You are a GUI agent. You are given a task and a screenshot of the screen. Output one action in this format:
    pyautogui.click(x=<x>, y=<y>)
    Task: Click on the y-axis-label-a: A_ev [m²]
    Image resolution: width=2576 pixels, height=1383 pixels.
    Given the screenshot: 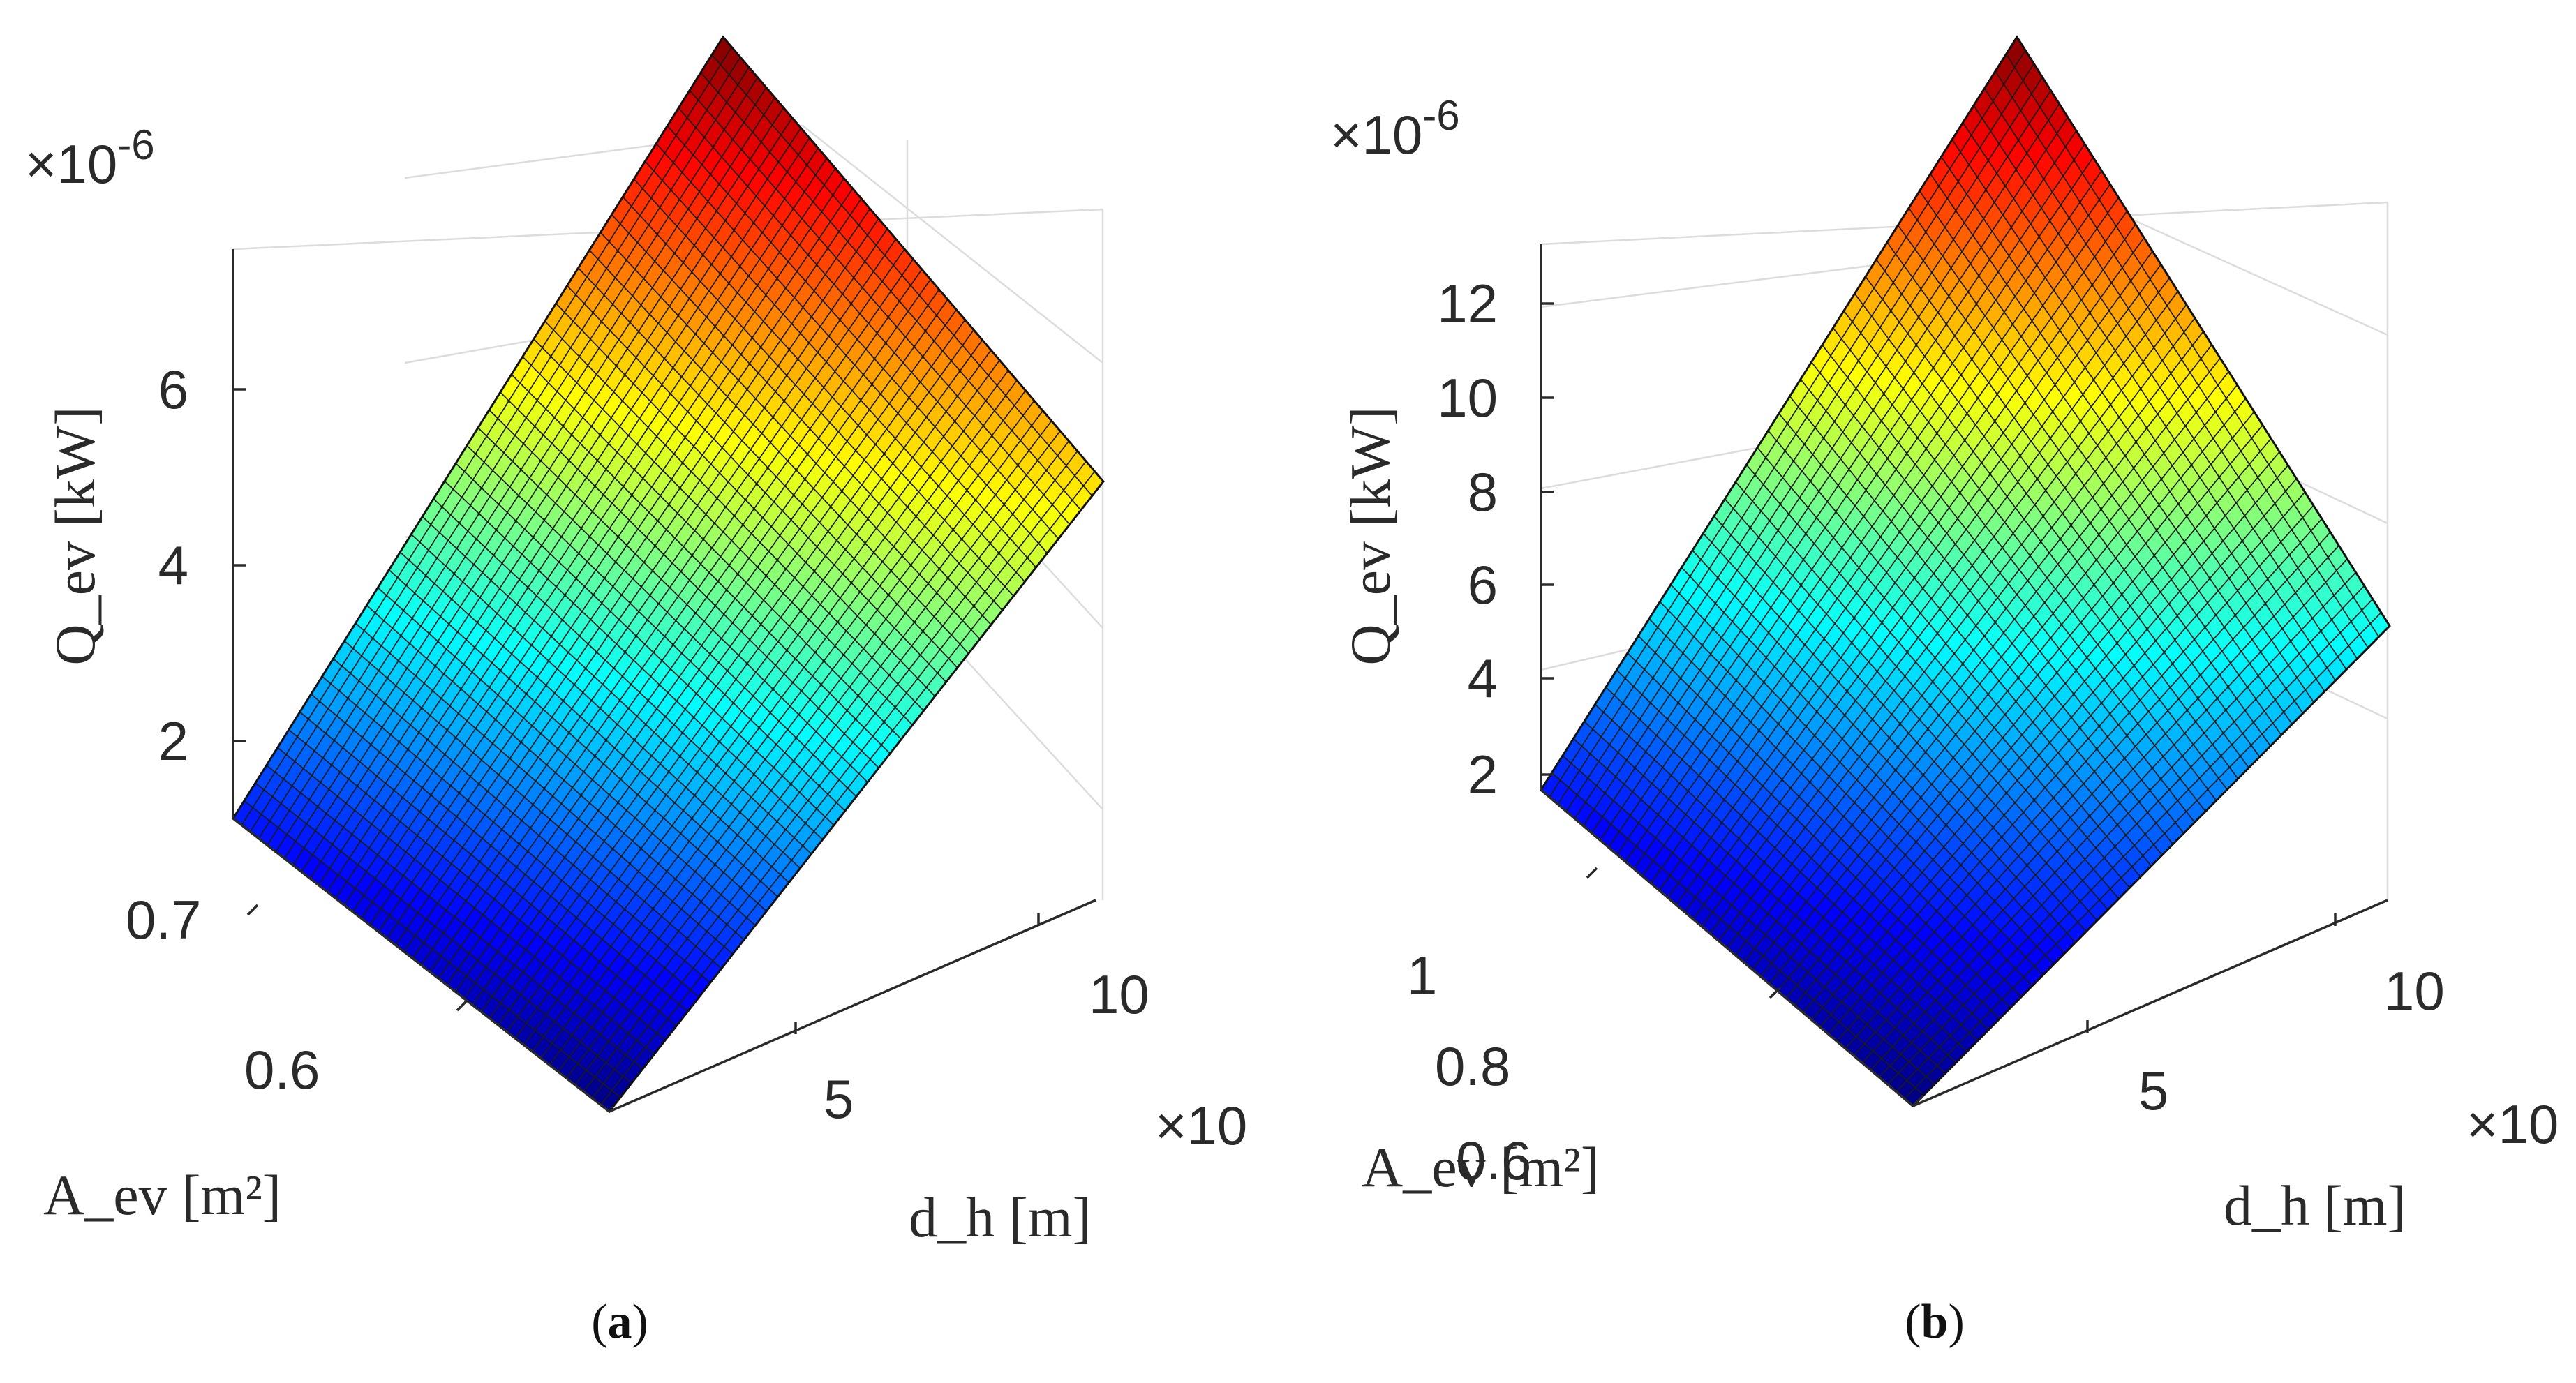 What is the action you would take?
    pyautogui.click(x=162, y=1195)
    